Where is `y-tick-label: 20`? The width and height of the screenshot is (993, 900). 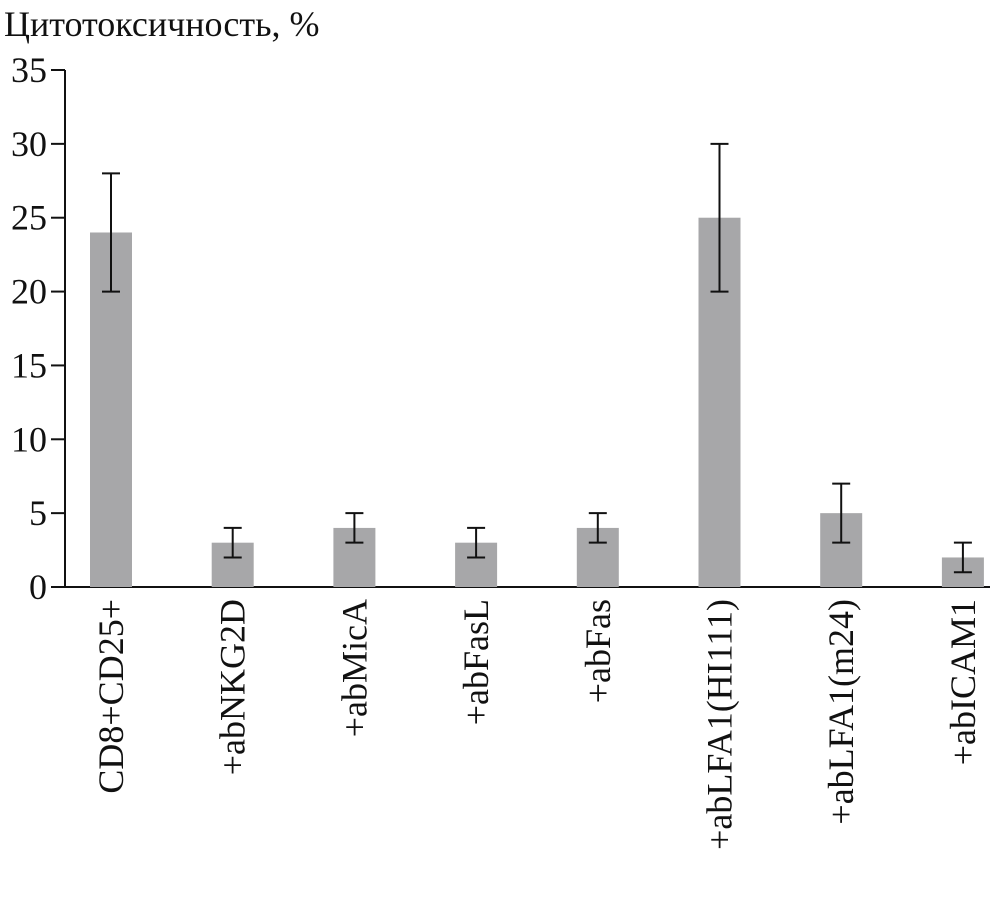
y-tick-label: 20 is located at coordinates (29, 292).